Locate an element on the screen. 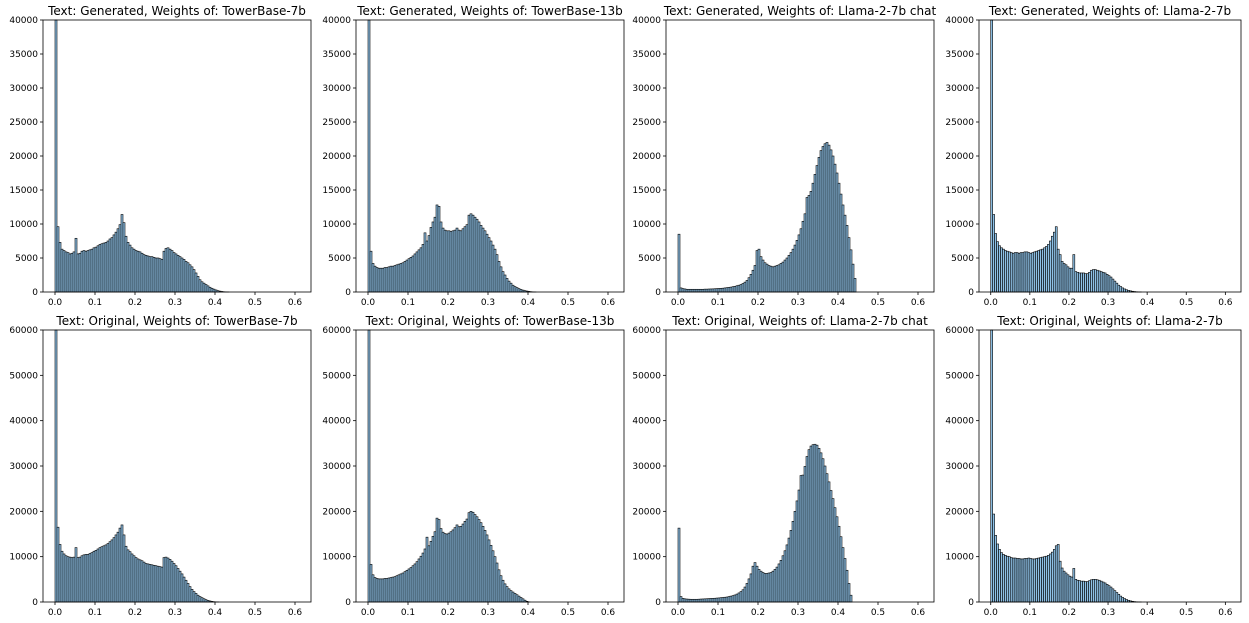 The height and width of the screenshot is (623, 1249). x-tick-label: 0.3 is located at coordinates (798, 613).